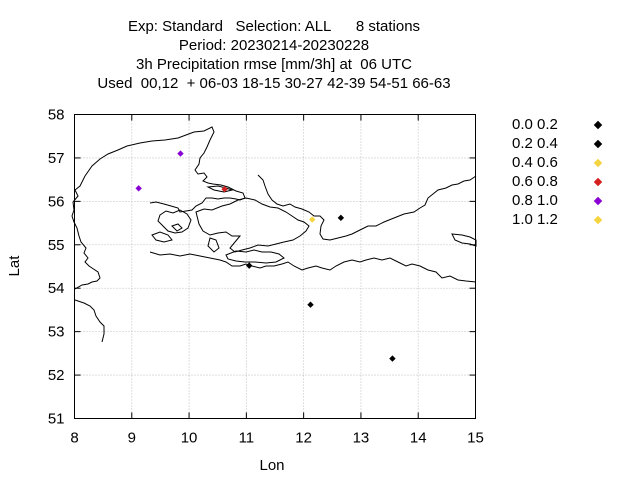 This screenshot has width=640, height=480. Describe the element at coordinates (274, 26) in the screenshot. I see `title-line-1: Exp: Standard Selection: ALL 8 stations` at that location.